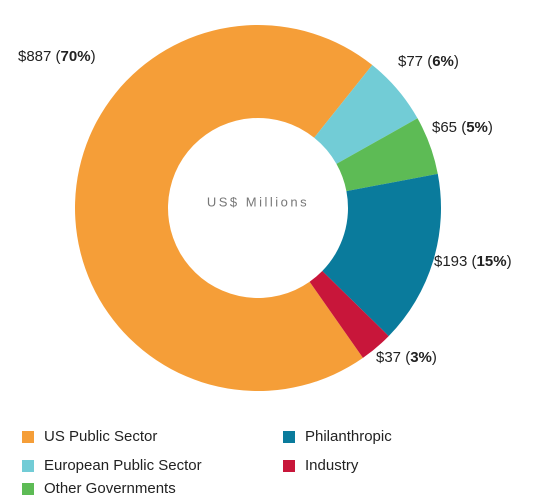 Image resolution: width=534 pixels, height=502 pixels. Describe the element at coordinates (123, 465) in the screenshot. I see `legend-label: European Public Sector` at that location.